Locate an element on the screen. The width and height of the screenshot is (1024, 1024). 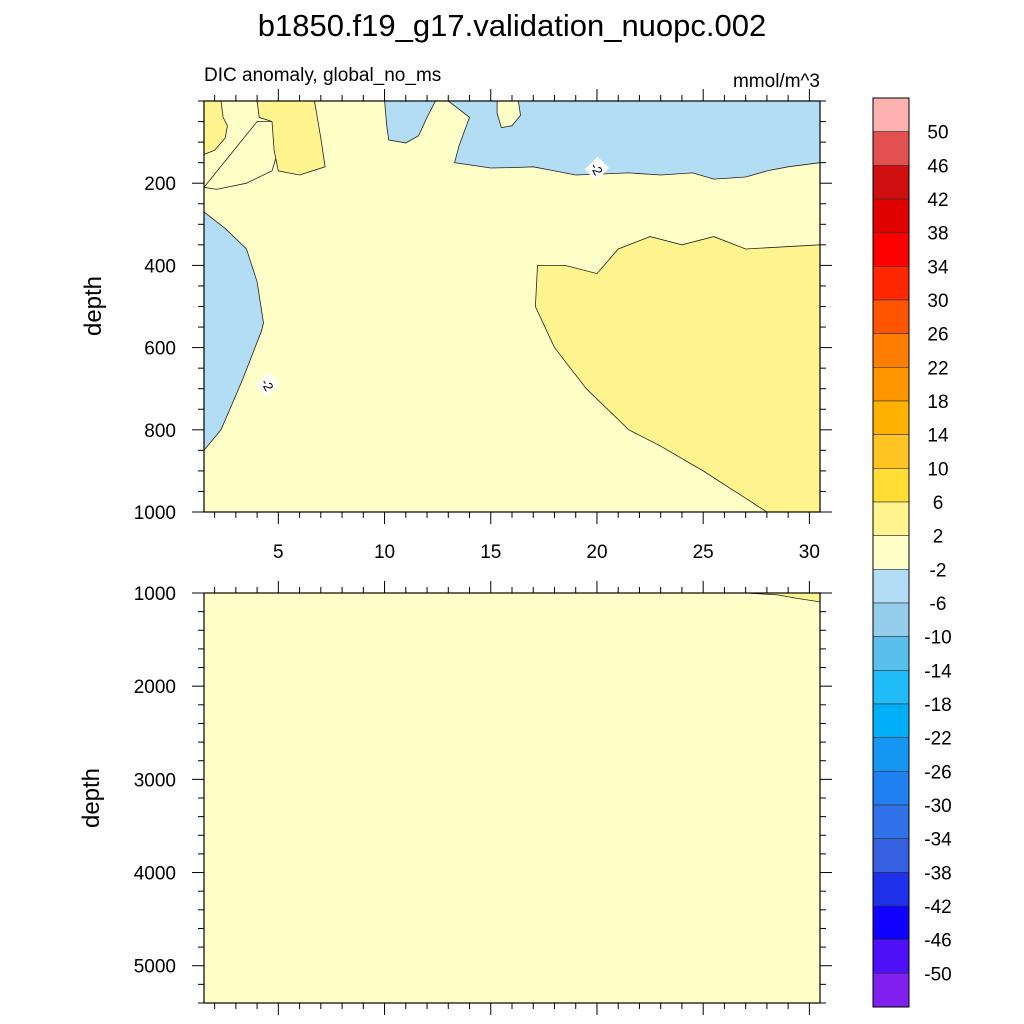
colorbar-level-label: 34 is located at coordinates (938, 267).